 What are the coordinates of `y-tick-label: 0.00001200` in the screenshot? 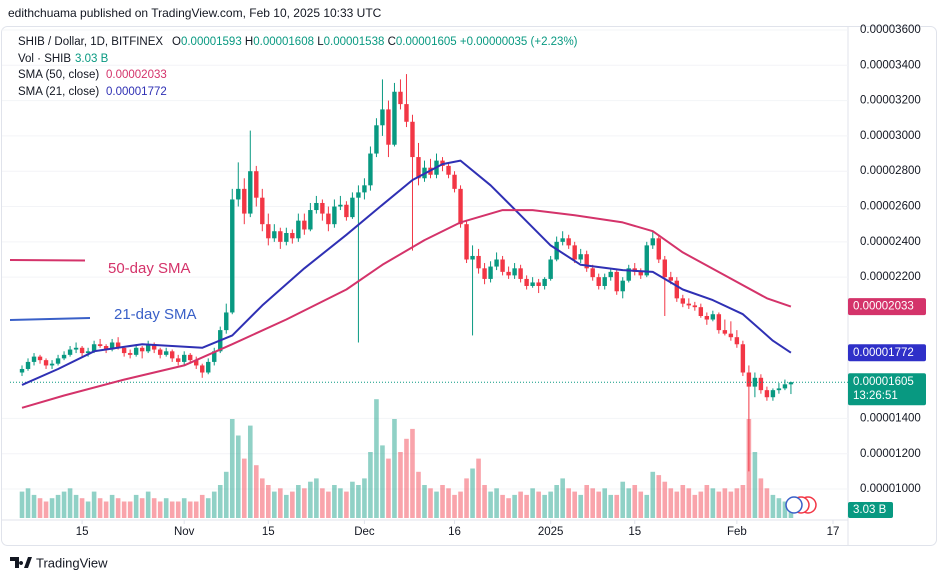 It's located at (890, 454).